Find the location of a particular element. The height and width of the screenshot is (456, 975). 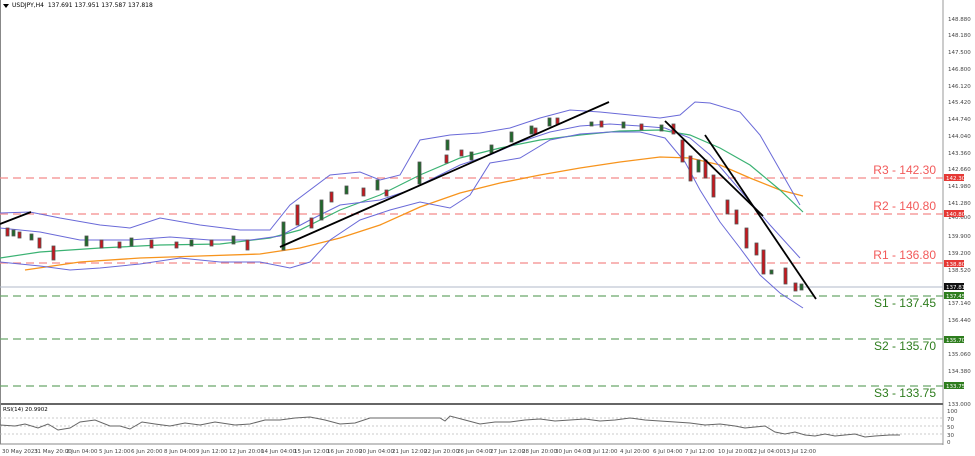

svg-text: 138.520 is located at coordinates (959, 271).